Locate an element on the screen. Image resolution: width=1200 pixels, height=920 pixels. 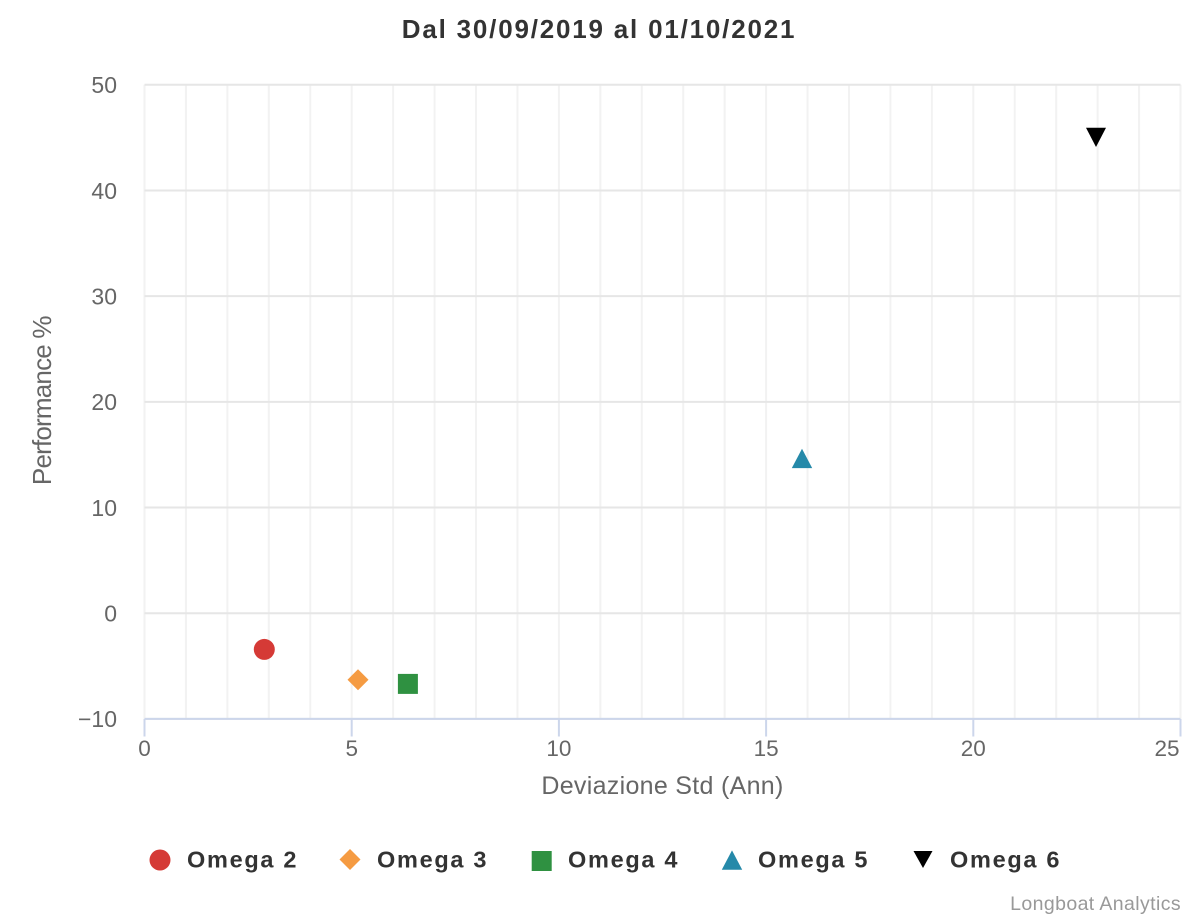
svg-text: 50 is located at coordinates (104, 85).